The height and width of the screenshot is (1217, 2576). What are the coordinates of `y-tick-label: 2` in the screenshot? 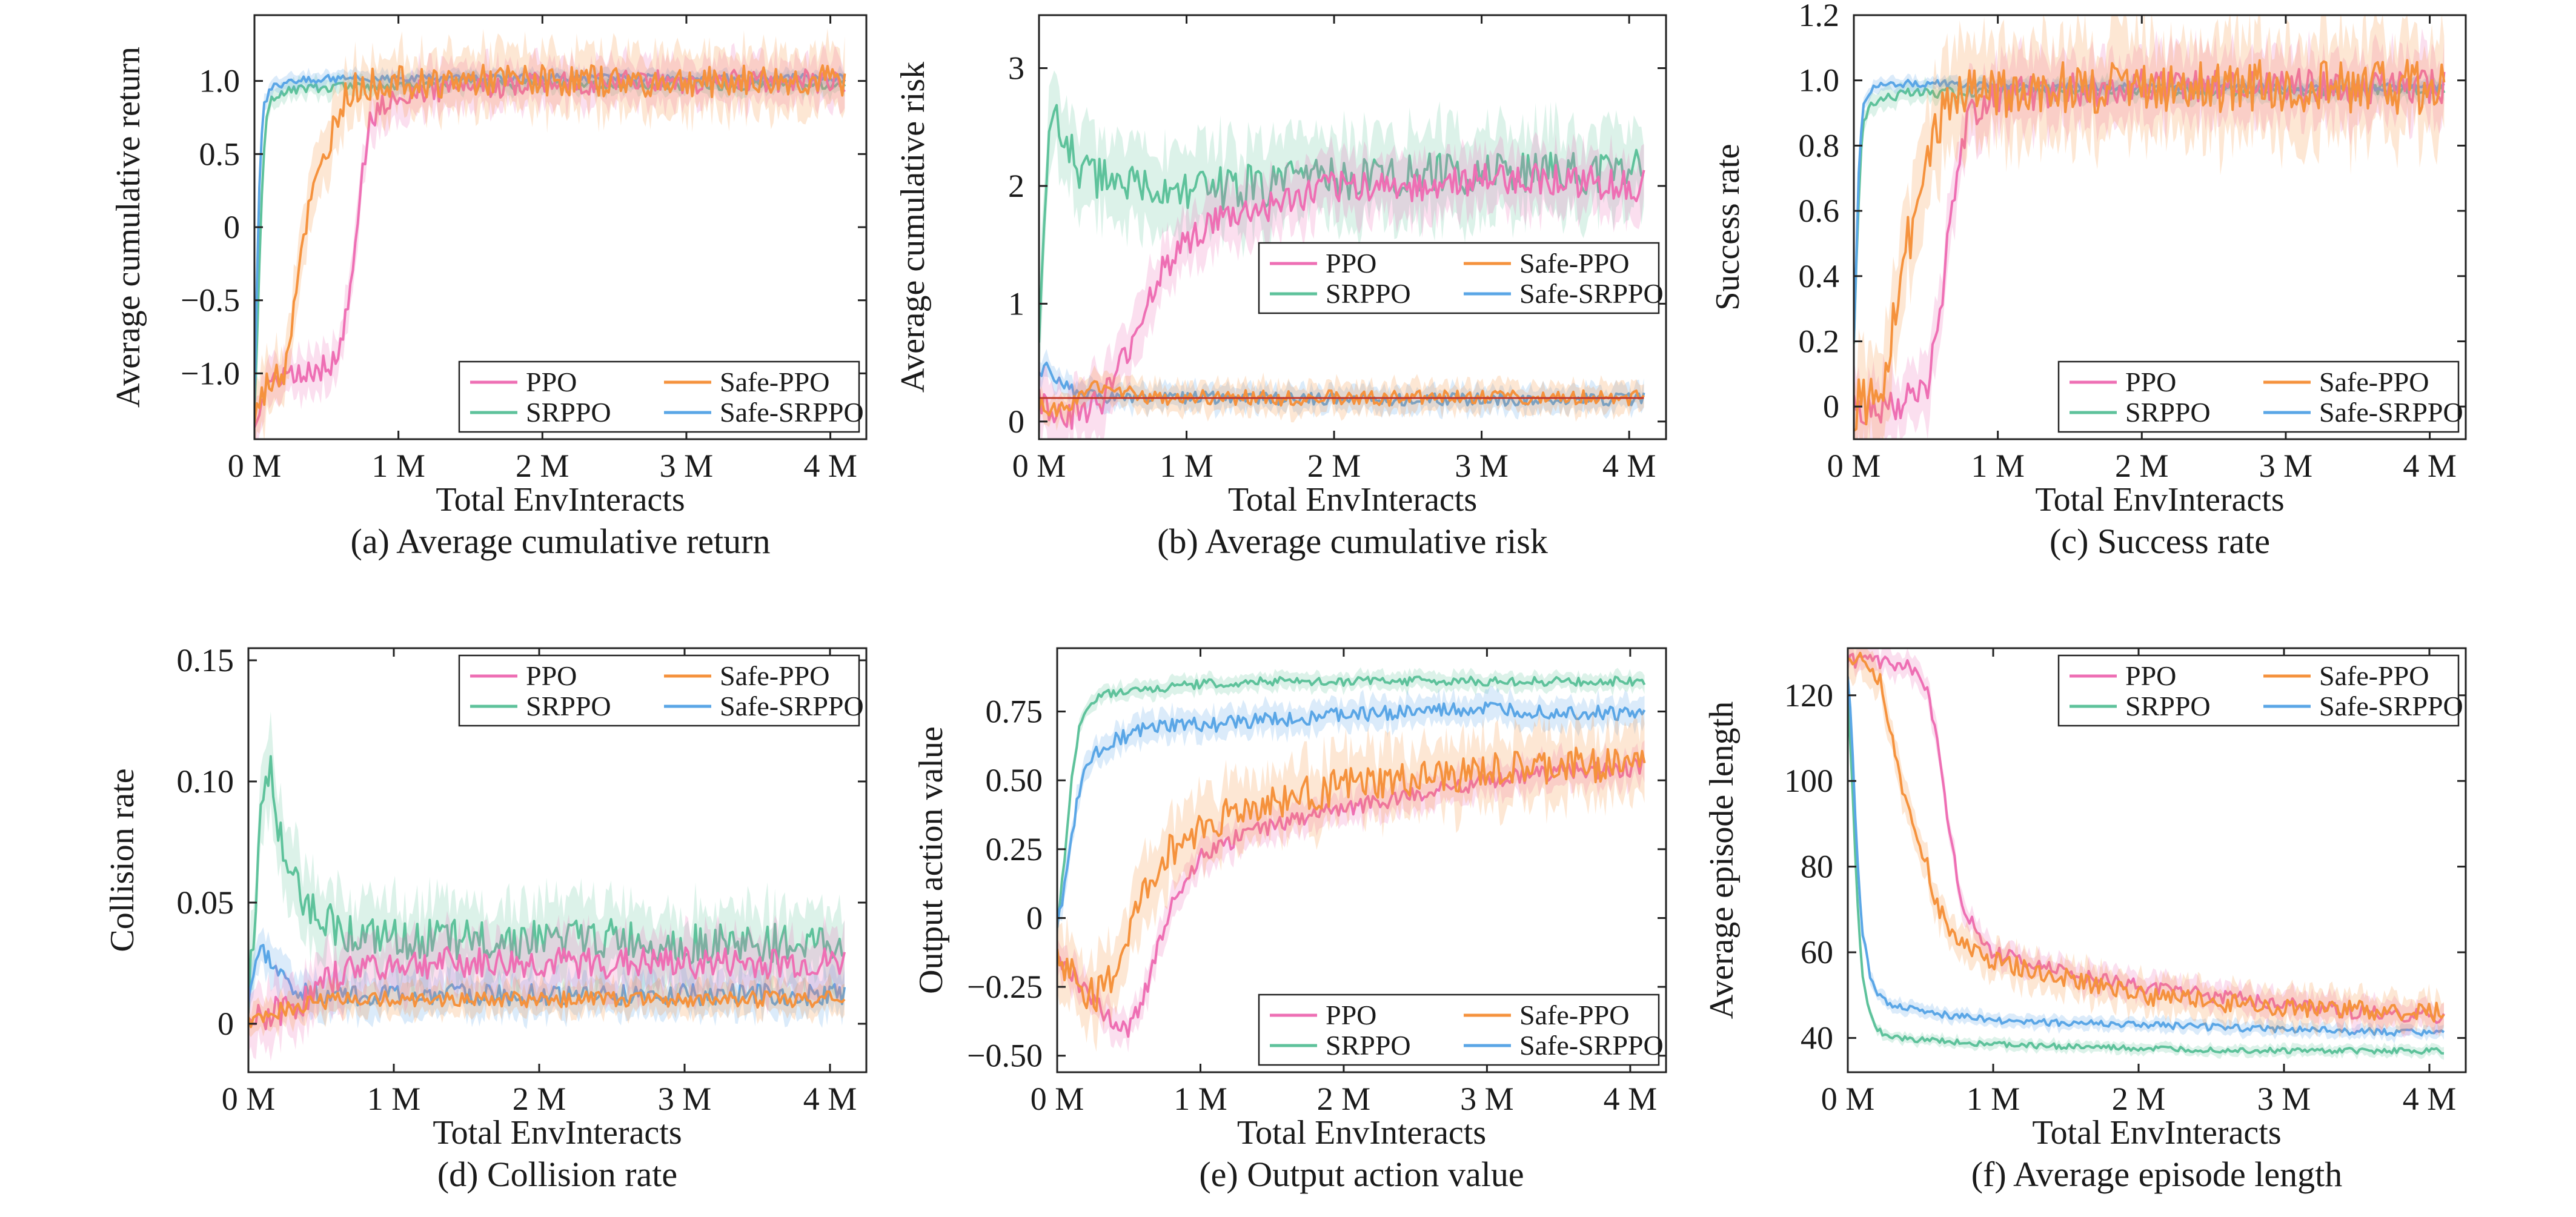 It's located at (1016, 186).